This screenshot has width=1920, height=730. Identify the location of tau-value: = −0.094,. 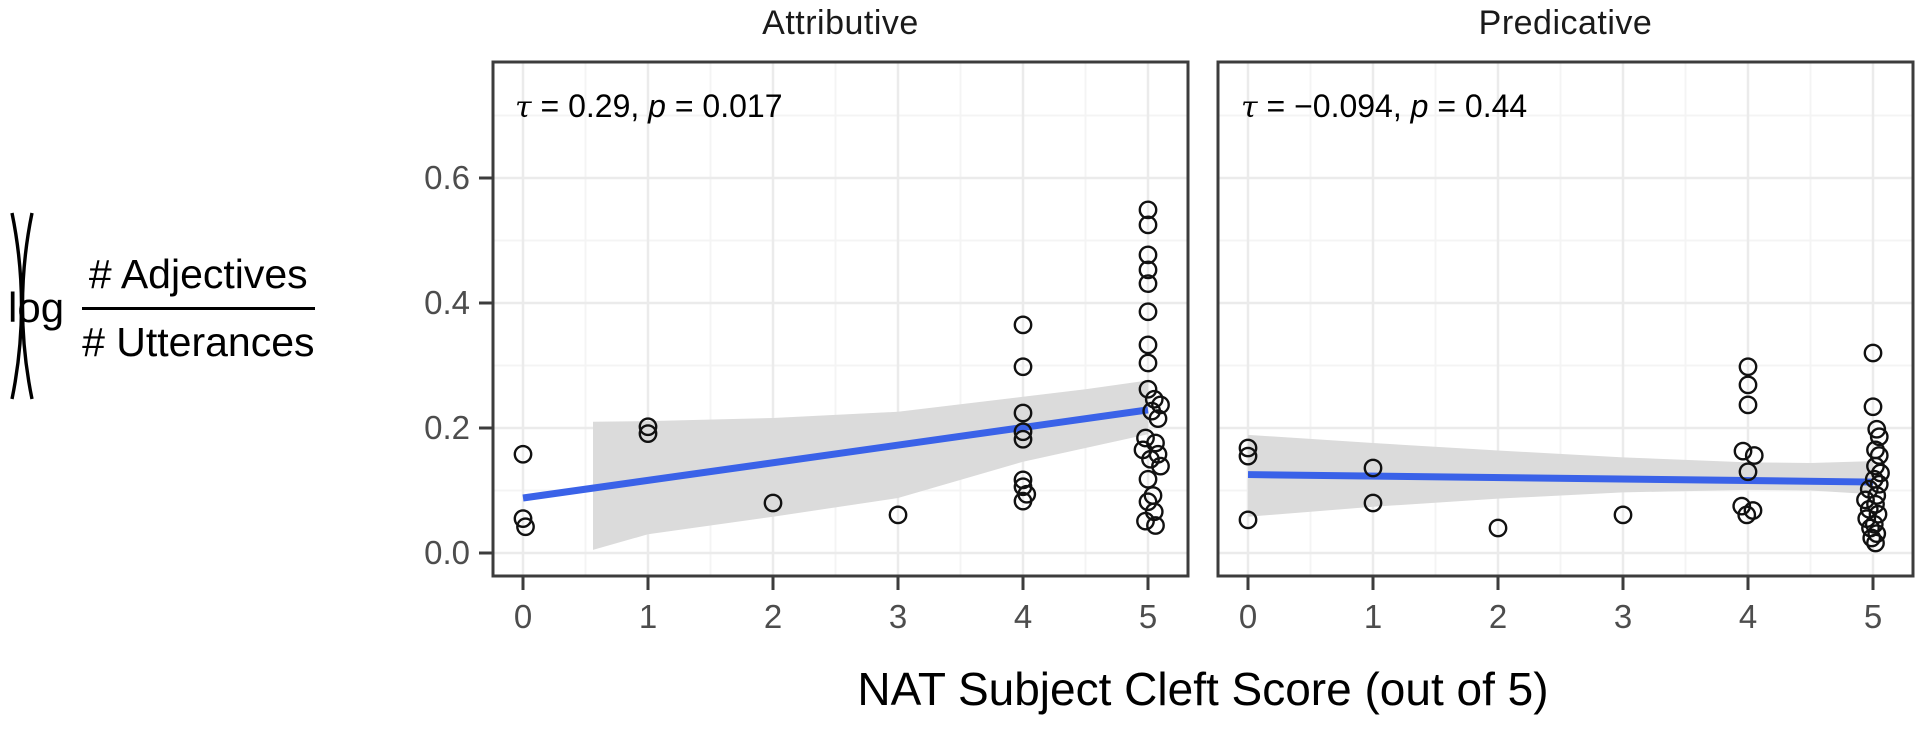
(1334, 106).